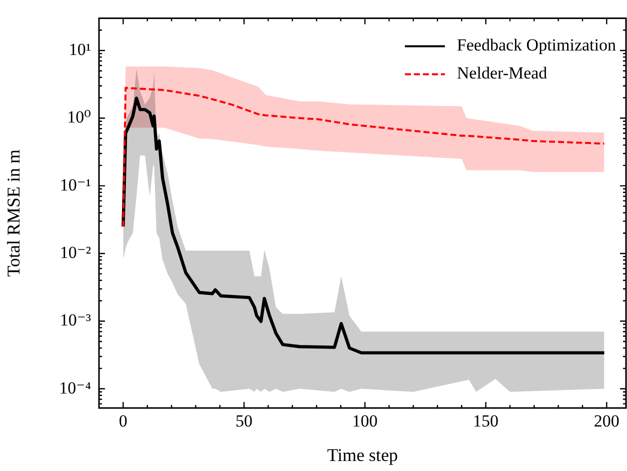 Image resolution: width=627 pixels, height=471 pixels. What do you see at coordinates (75, 388) in the screenshot?
I see `y-tick-label: 10⁻⁴` at bounding box center [75, 388].